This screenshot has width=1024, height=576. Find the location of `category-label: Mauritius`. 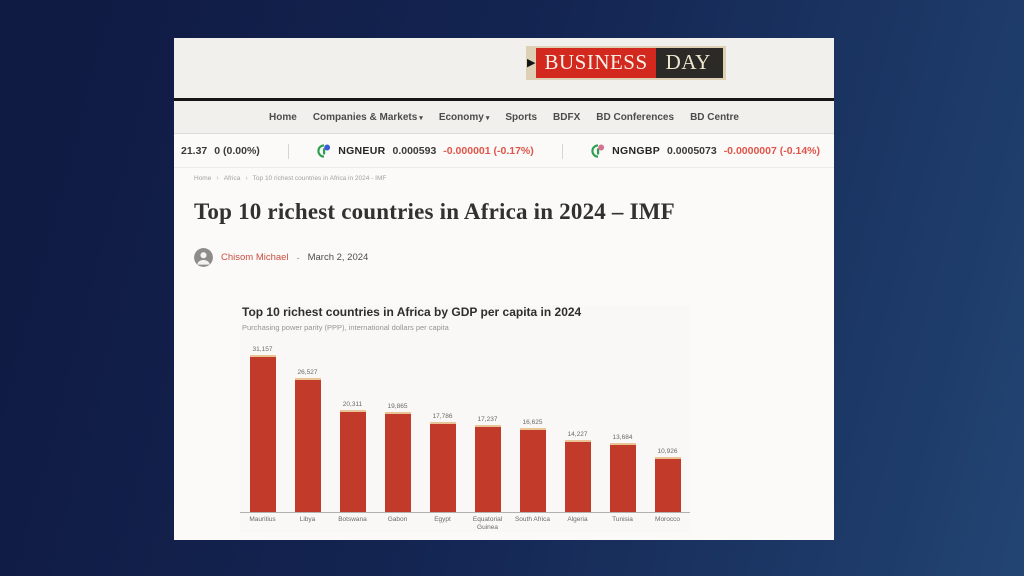

category-label: Mauritius is located at coordinates (262, 519).